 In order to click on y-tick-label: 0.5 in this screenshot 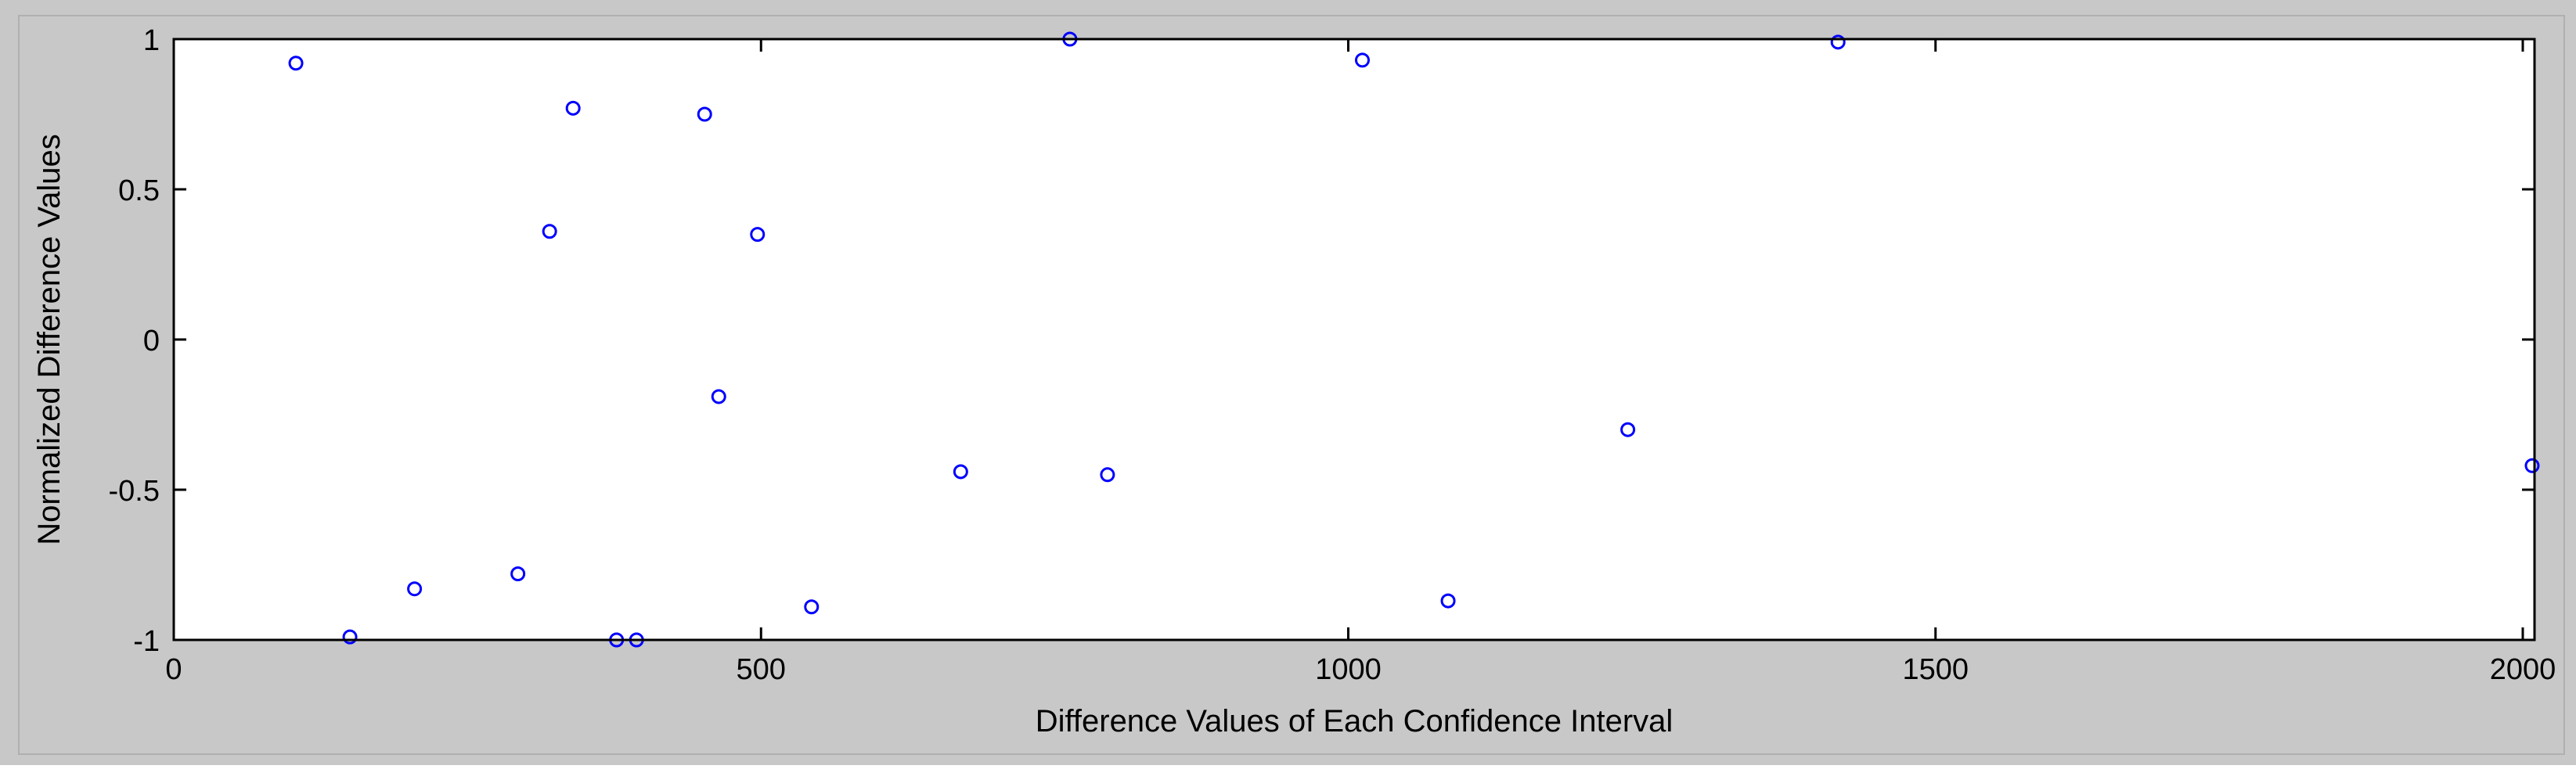, I will do `click(139, 190)`.